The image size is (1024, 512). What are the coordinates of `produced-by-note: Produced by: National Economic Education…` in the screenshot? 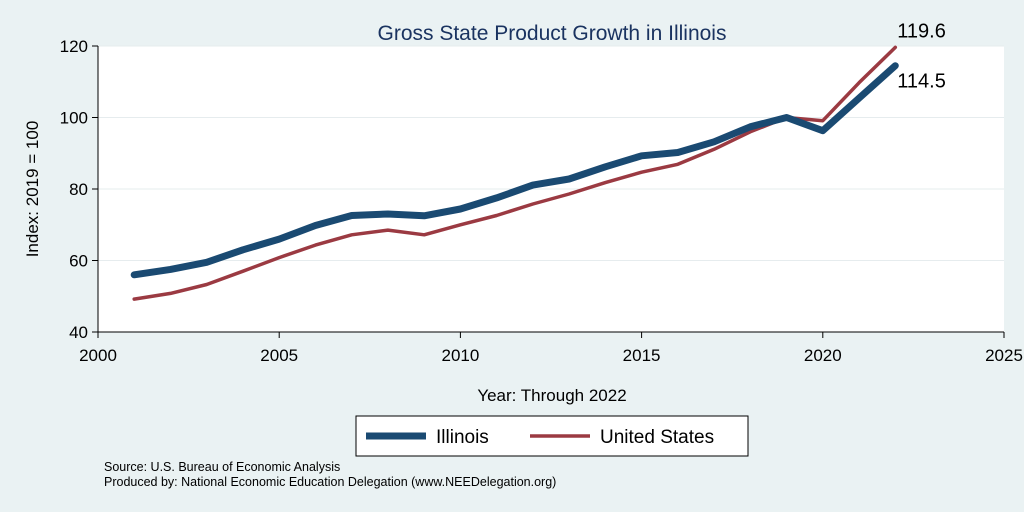 It's located at (330, 482).